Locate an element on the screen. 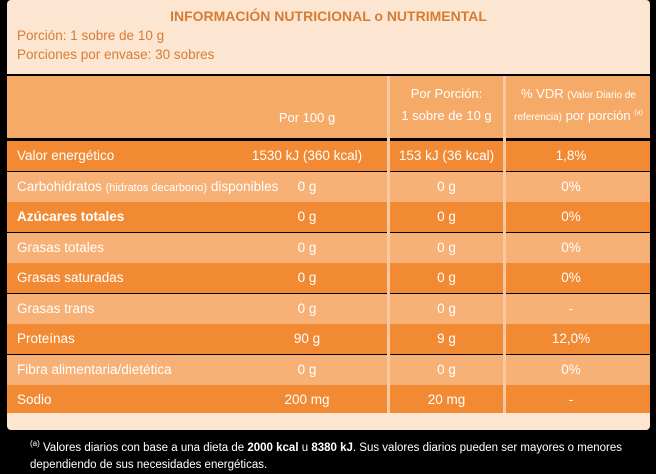  nutrient-name: Grasas totales is located at coordinates (60, 248).